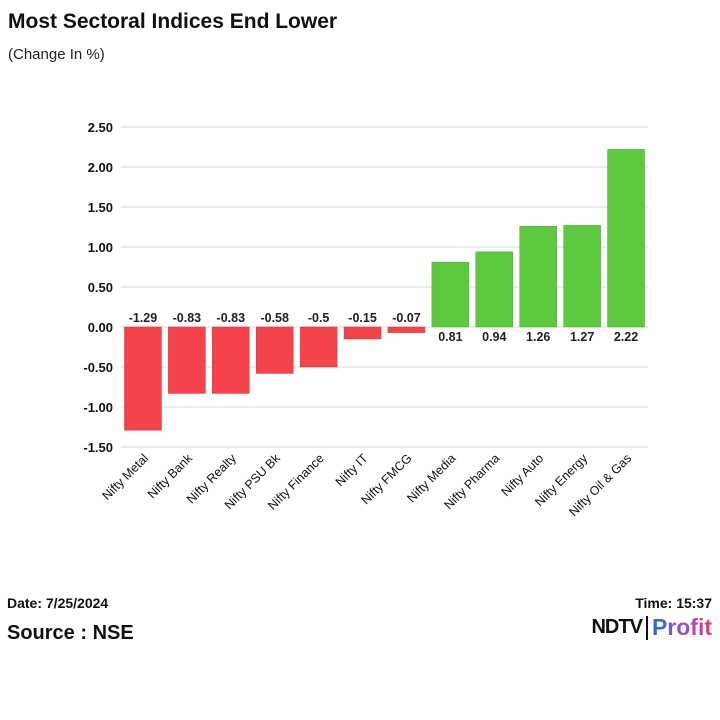 Image resolution: width=720 pixels, height=720 pixels. Describe the element at coordinates (673, 603) in the screenshot. I see `time-label: Time: 15:37` at that location.